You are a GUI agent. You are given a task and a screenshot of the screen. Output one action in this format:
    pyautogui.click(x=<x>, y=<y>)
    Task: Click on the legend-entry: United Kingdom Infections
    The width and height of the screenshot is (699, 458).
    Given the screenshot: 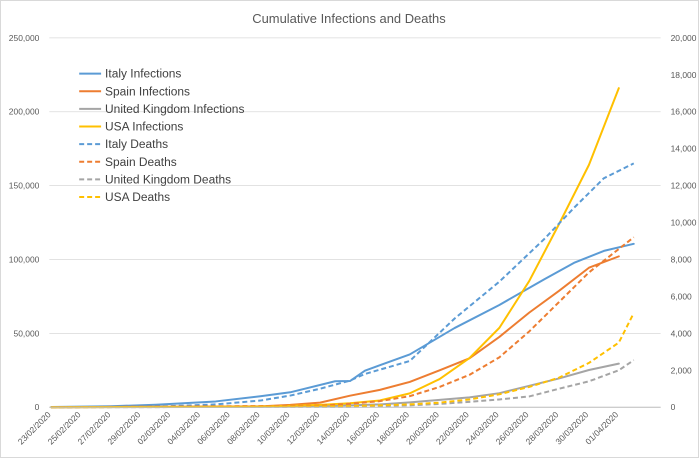 What is the action you would take?
    pyautogui.click(x=174, y=109)
    